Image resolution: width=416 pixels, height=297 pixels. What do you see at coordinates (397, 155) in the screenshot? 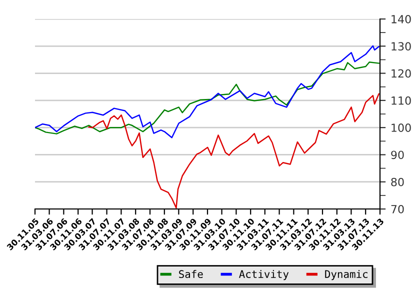
I see `y-tick-label: 90` at bounding box center [397, 155].